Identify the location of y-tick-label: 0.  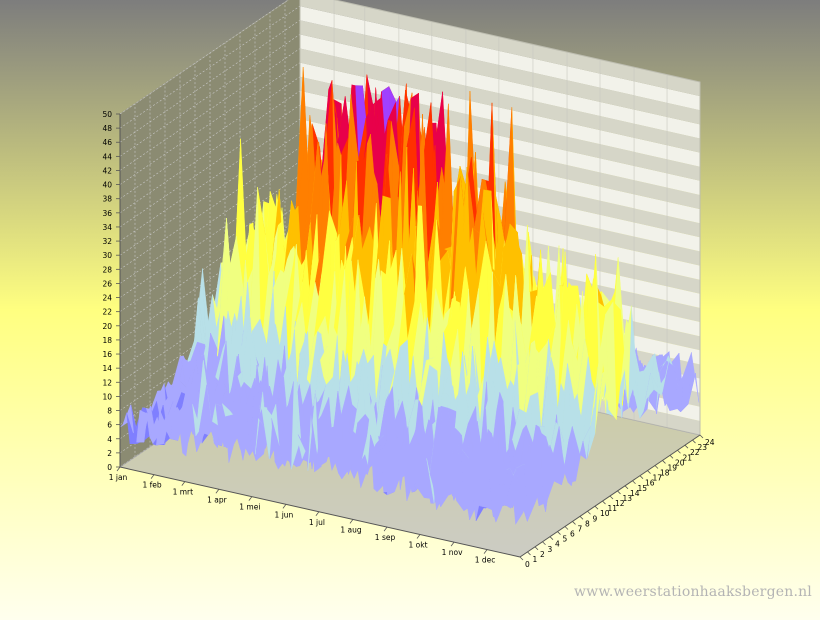
(527, 564).